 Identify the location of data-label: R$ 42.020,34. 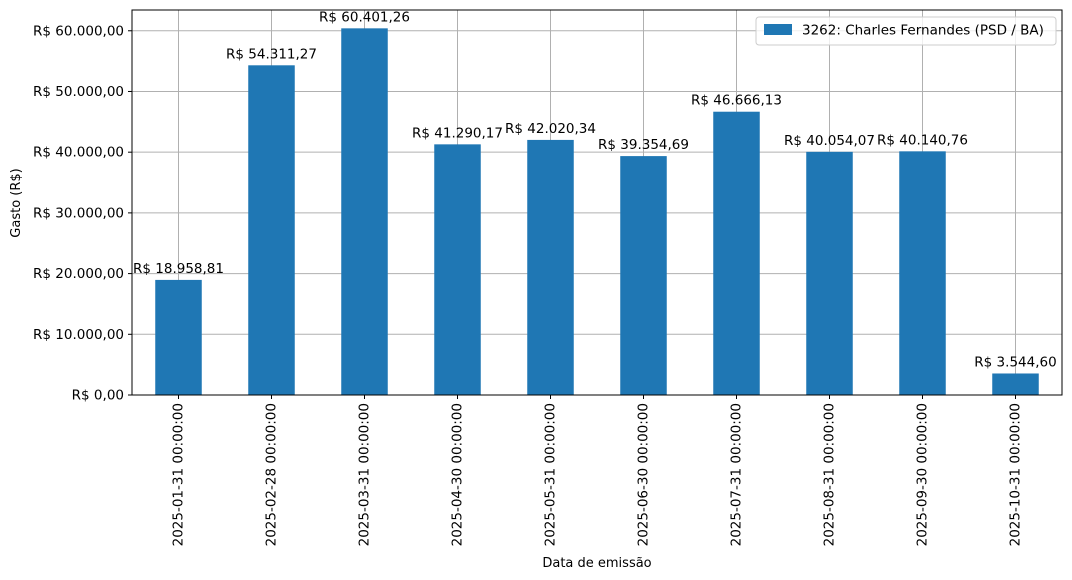
(550, 129).